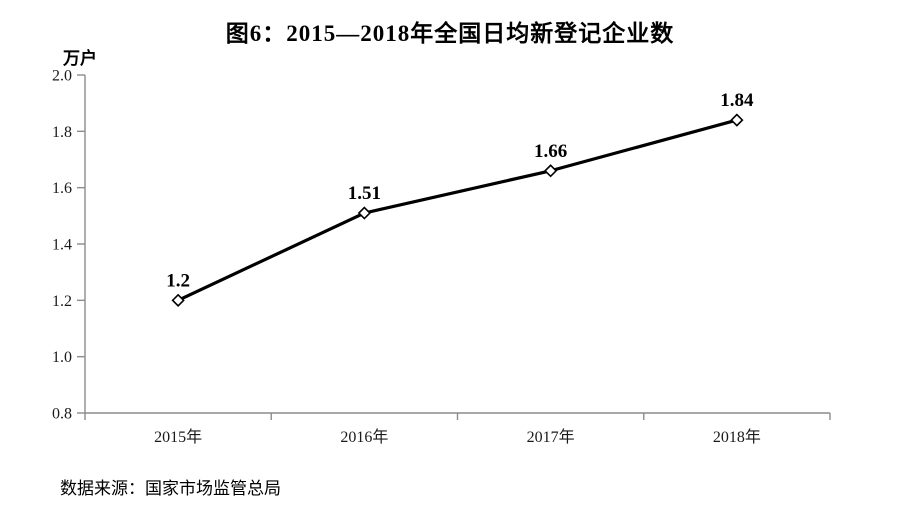  Describe the element at coordinates (364, 193) in the screenshot. I see `data-point-label: 1.51` at that location.